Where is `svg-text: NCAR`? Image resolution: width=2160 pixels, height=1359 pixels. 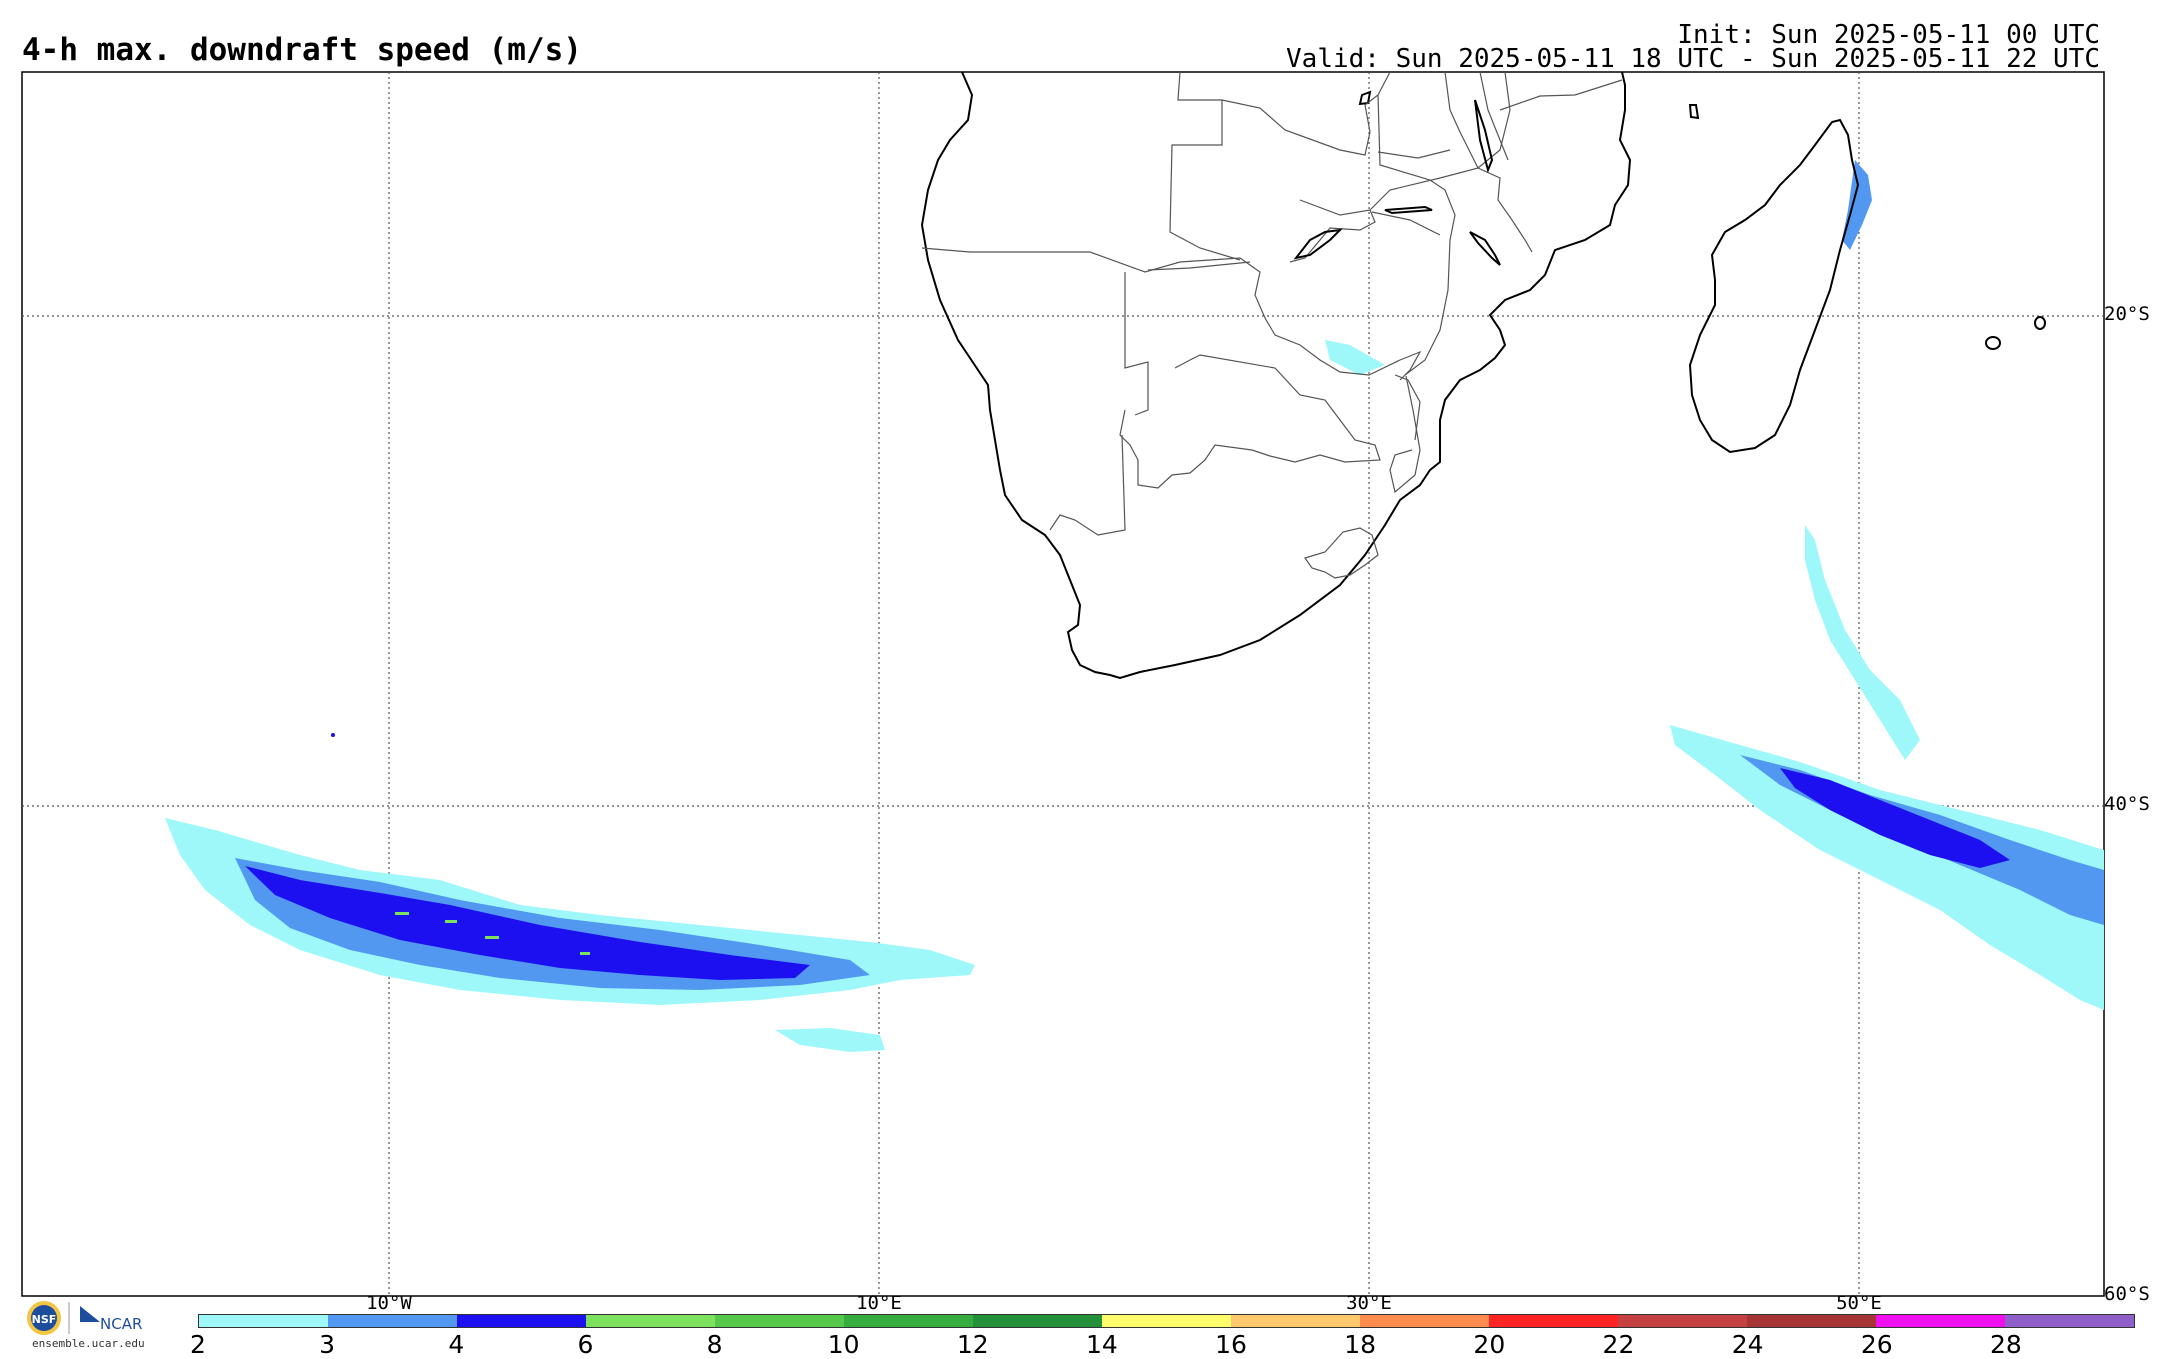 svg-text: NCAR is located at coordinates (121, 1324).